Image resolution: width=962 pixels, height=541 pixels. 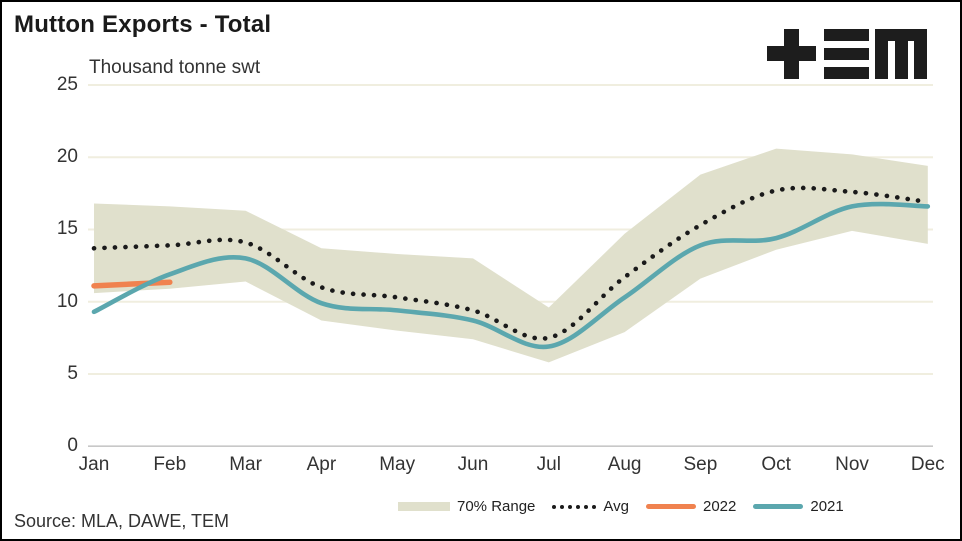 I want to click on line-2022-swatch-icon, so click(x=670, y=506).